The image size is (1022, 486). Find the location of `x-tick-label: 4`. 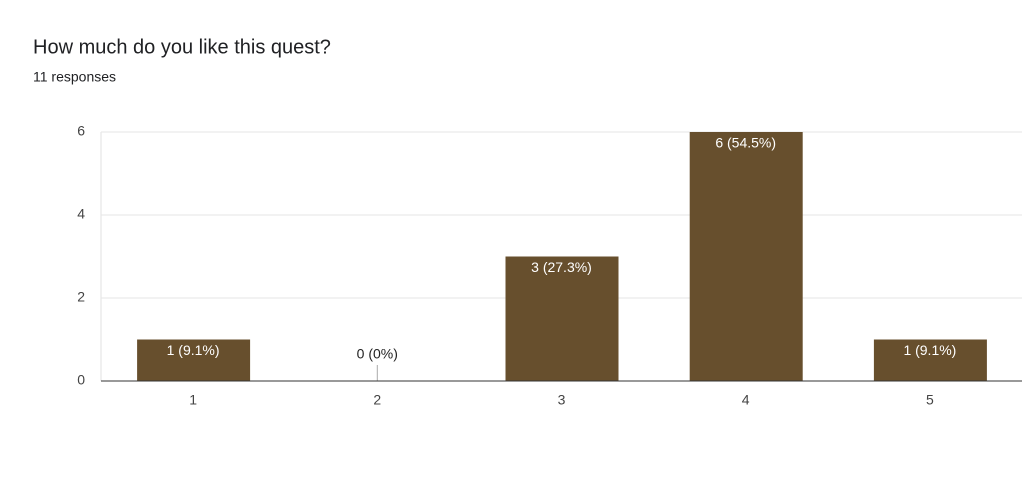

x-tick-label: 4 is located at coordinates (746, 400).